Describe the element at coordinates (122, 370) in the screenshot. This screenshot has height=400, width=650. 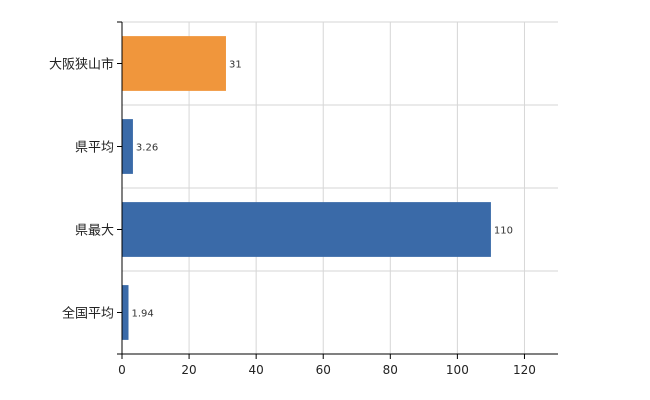
I see `x-tick-label: 0` at that location.